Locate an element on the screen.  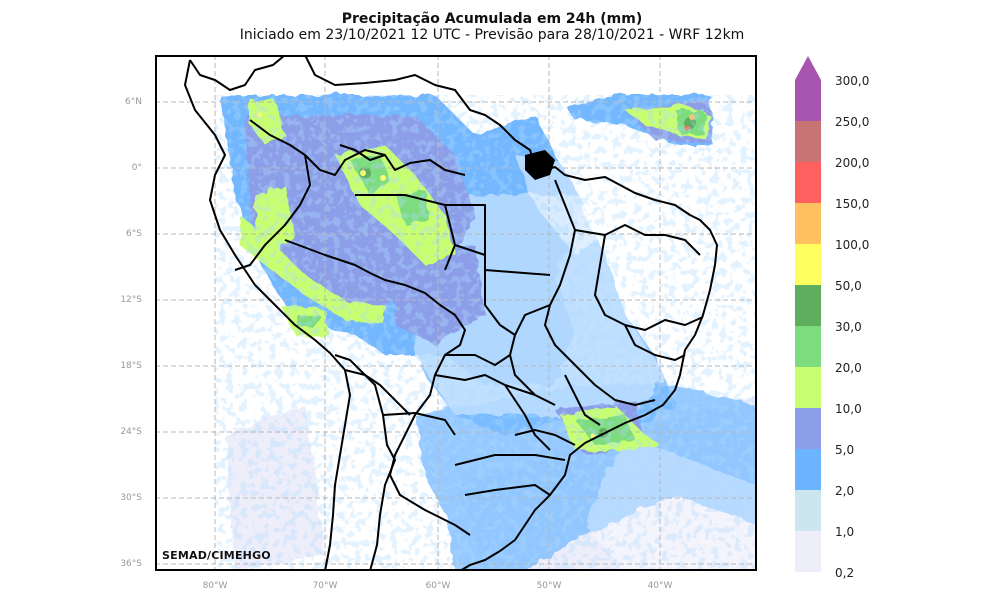
lon-label-50w: 50°W is located at coordinates (549, 586).